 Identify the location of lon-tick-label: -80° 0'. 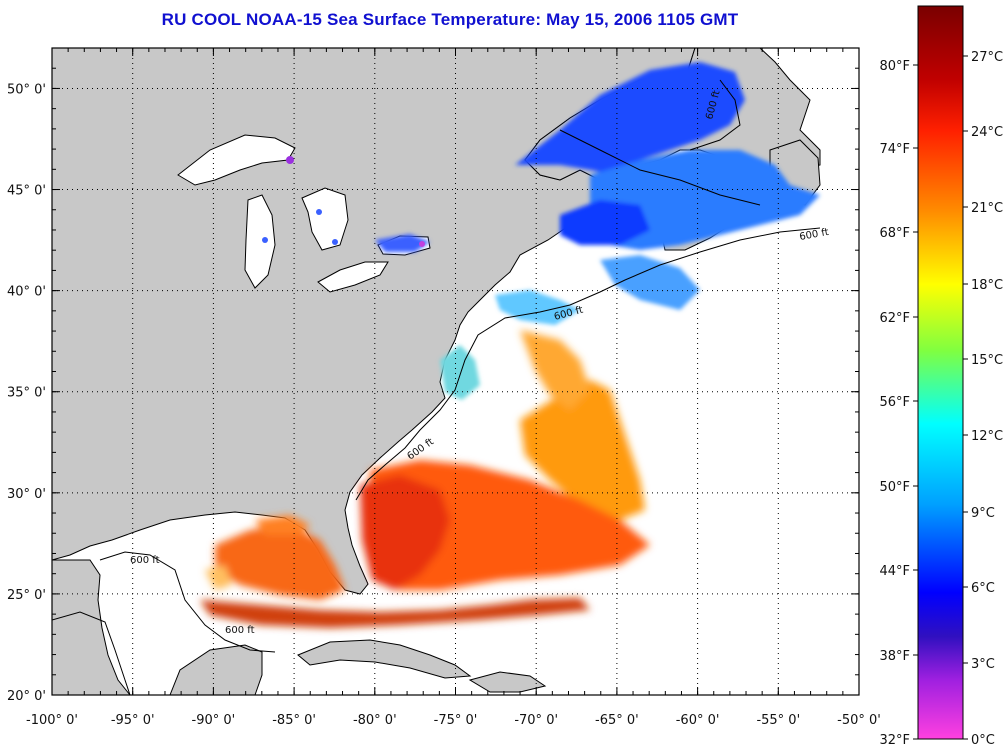
(375, 720).